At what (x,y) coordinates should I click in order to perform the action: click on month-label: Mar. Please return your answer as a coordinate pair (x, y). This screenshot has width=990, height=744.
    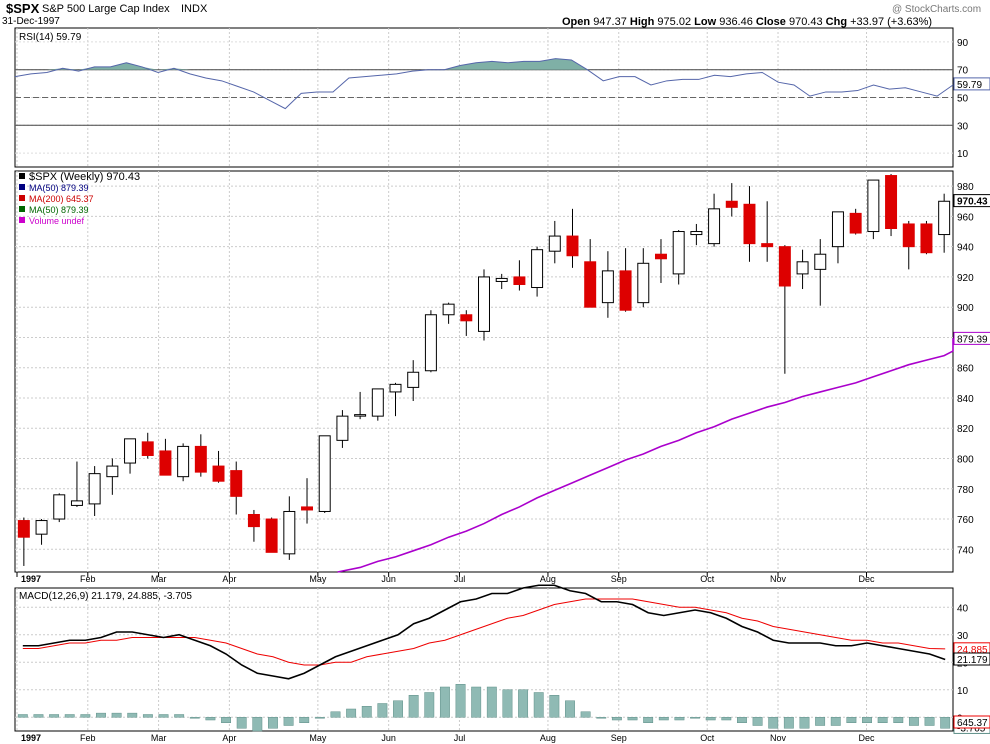
    Looking at the image, I should click on (159, 579).